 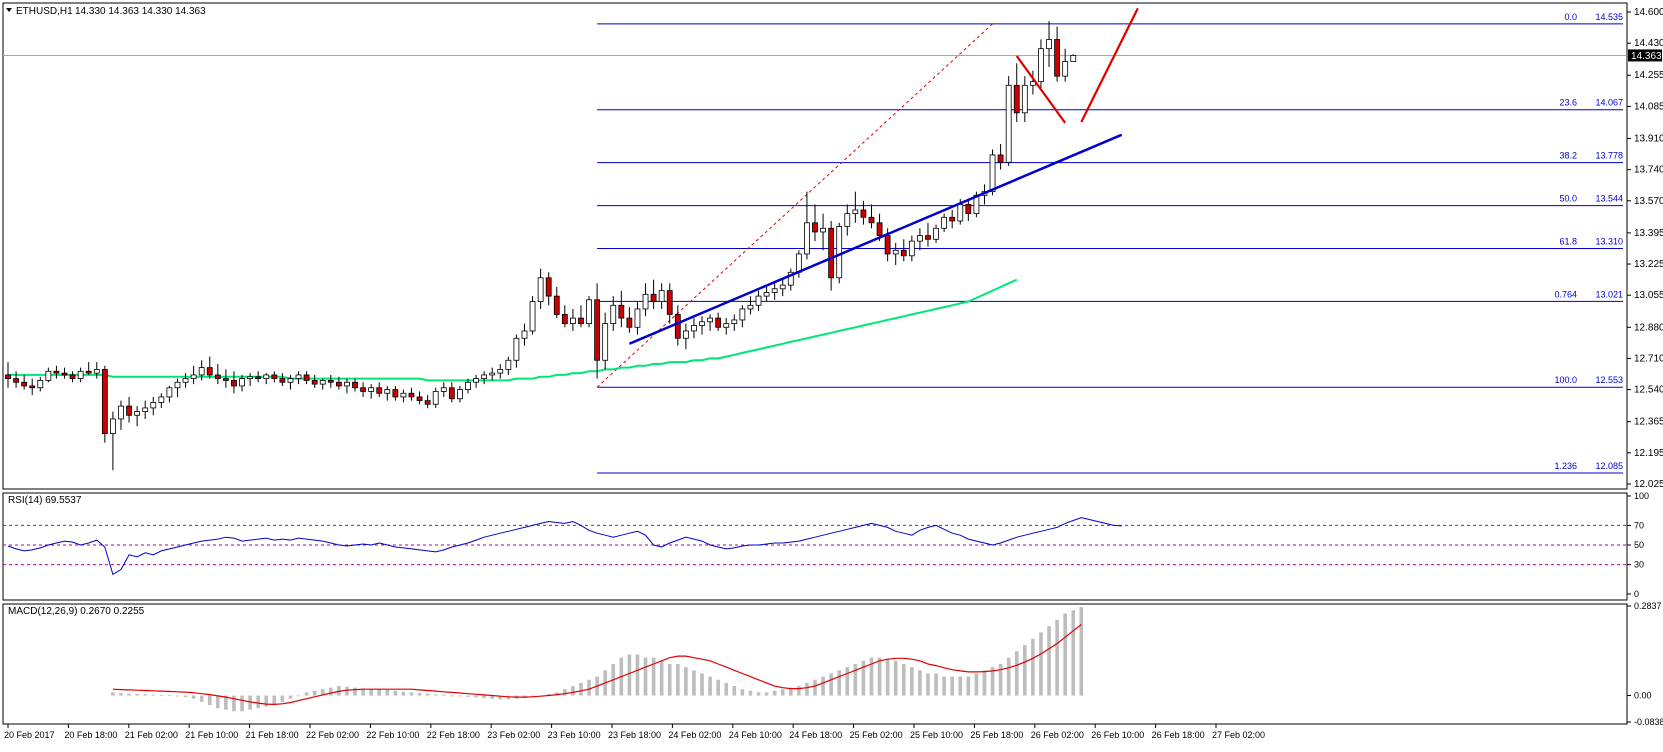 What do you see at coordinates (1609, 380) in the screenshot?
I see `fib-value-label: 12.553` at bounding box center [1609, 380].